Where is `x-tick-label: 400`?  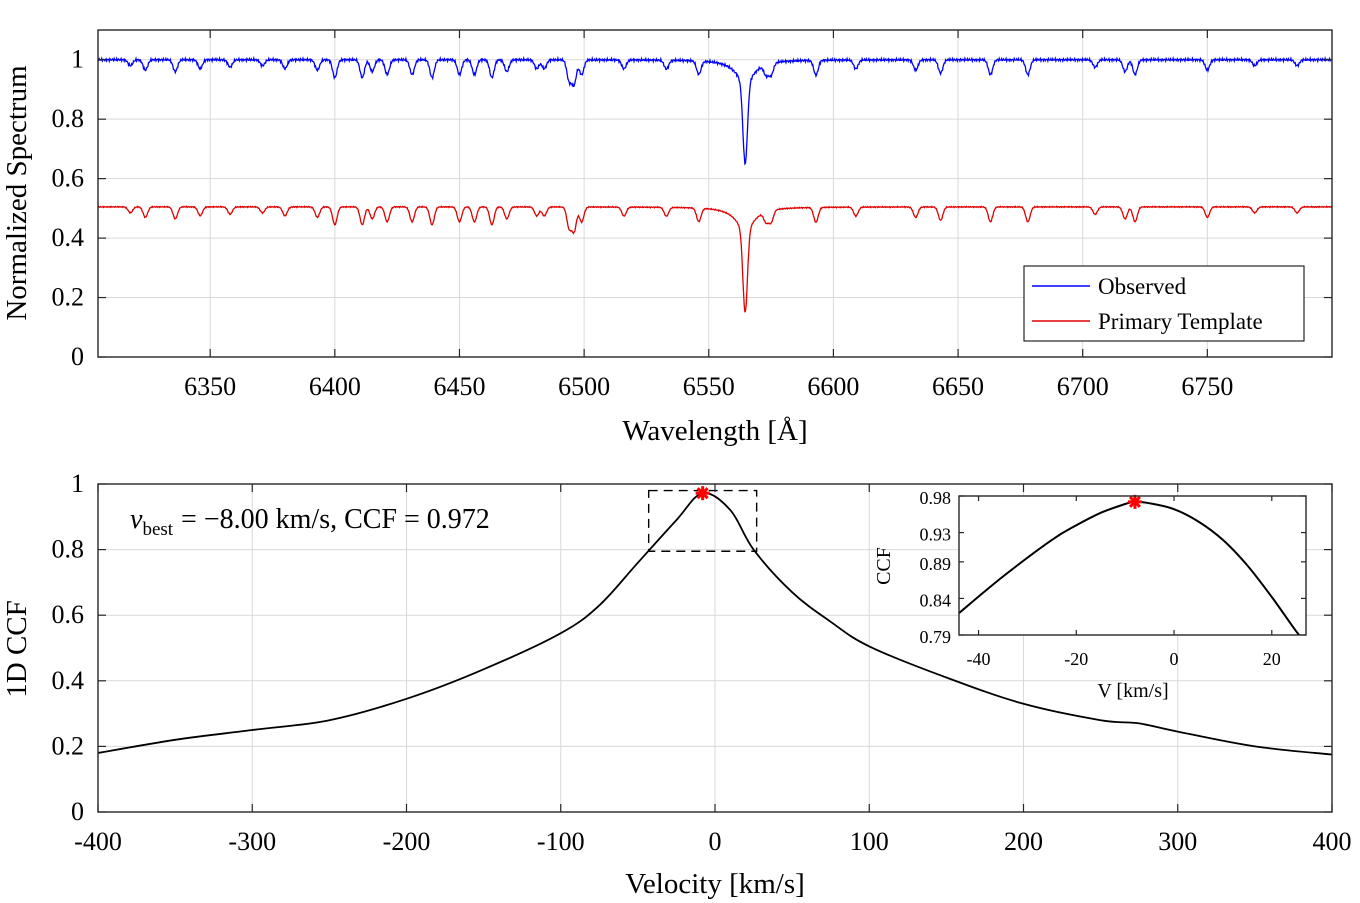 x-tick-label: 400 is located at coordinates (1332, 841).